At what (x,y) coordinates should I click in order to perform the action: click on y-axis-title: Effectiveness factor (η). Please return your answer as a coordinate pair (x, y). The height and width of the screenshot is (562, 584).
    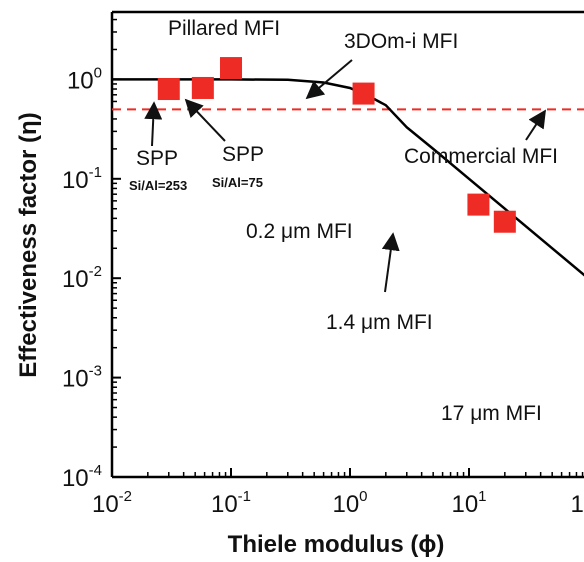
    Looking at the image, I should click on (28, 244).